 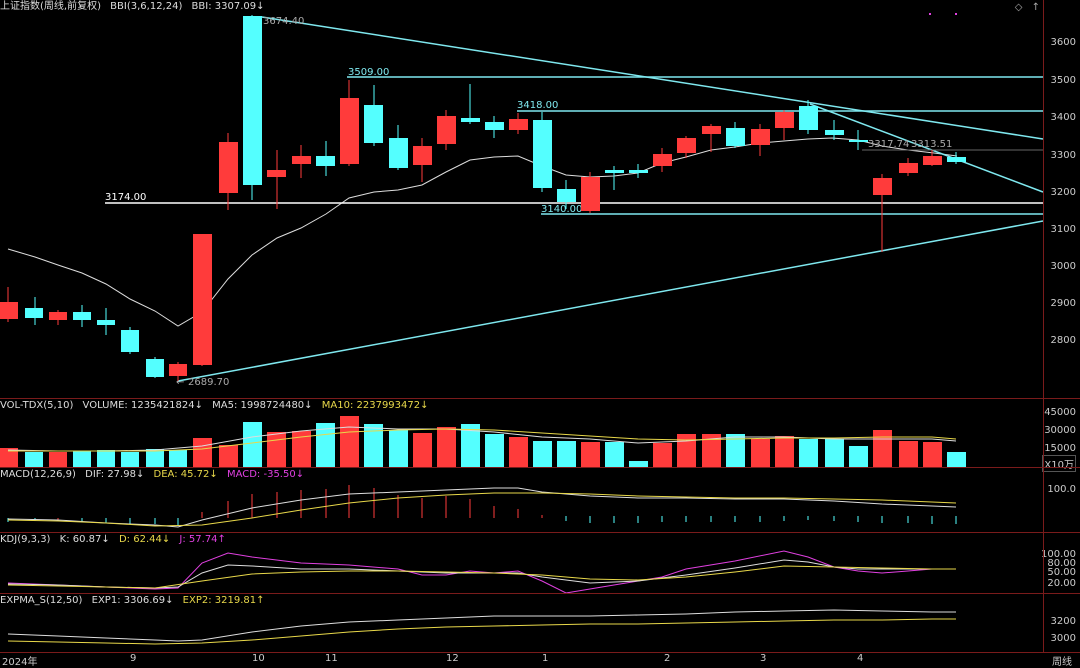 What do you see at coordinates (1063, 621) in the screenshot?
I see `expma-tick-3200: 3200` at bounding box center [1063, 621].